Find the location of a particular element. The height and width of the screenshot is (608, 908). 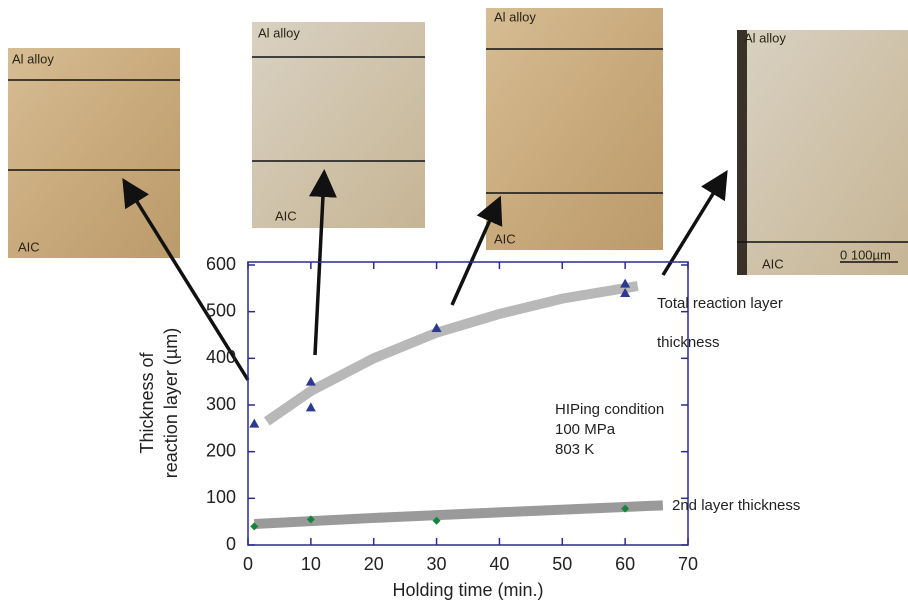

y-tick-label: 600 is located at coordinates (221, 264).